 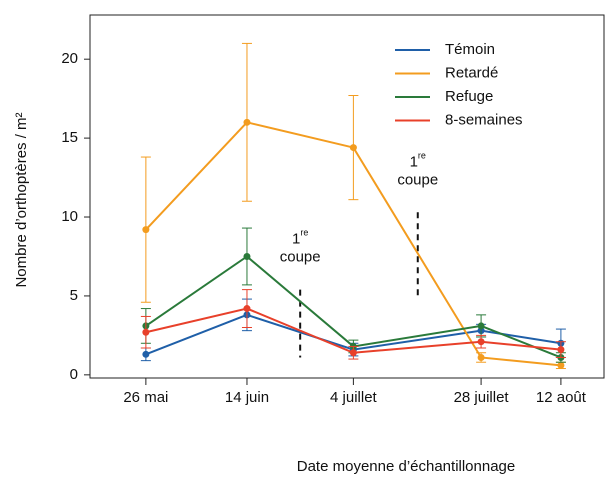 What do you see at coordinates (69, 137) in the screenshot?
I see `y-tick-label: 15` at bounding box center [69, 137].